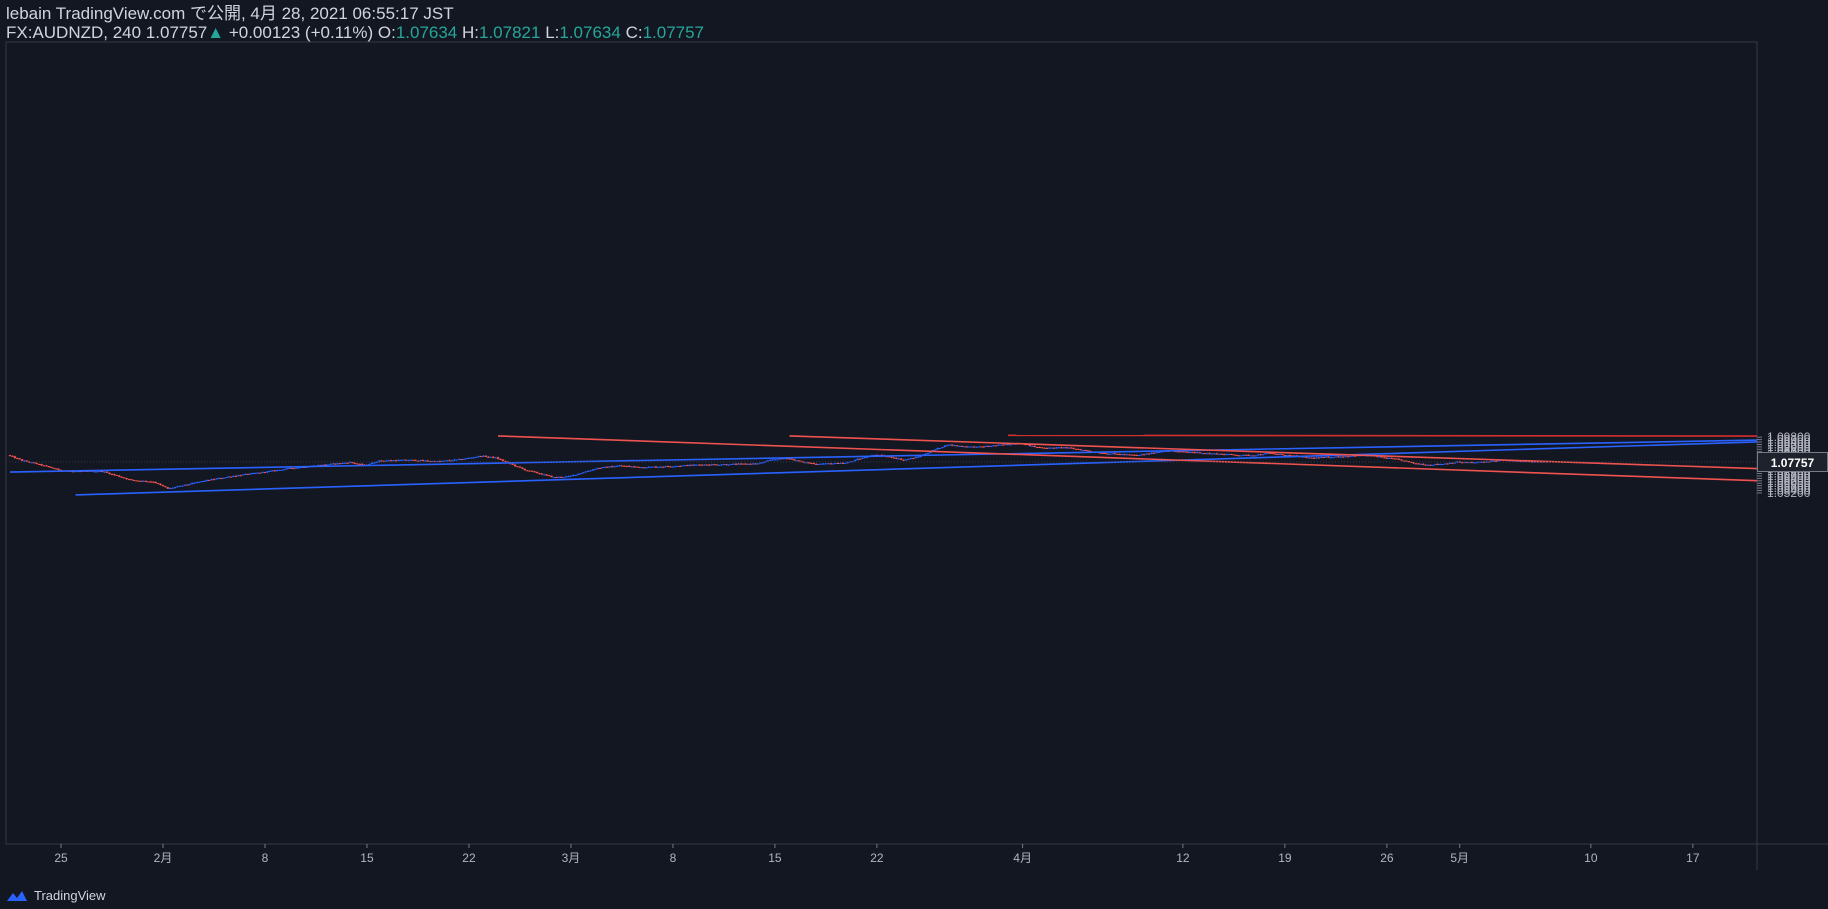 The height and width of the screenshot is (909, 1828). I want to click on price-tick-label: 1.05400, so click(1789, 490).